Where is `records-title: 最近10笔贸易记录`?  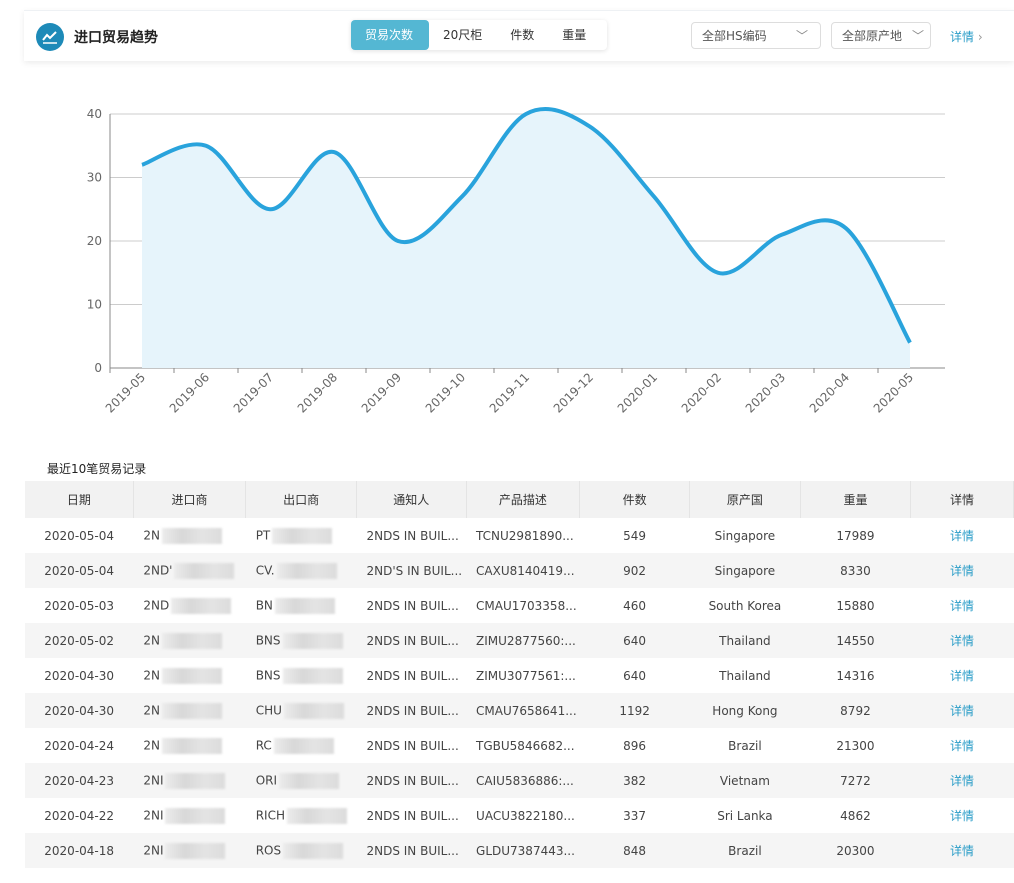
records-title: 最近10笔贸易记录 is located at coordinates (97, 469).